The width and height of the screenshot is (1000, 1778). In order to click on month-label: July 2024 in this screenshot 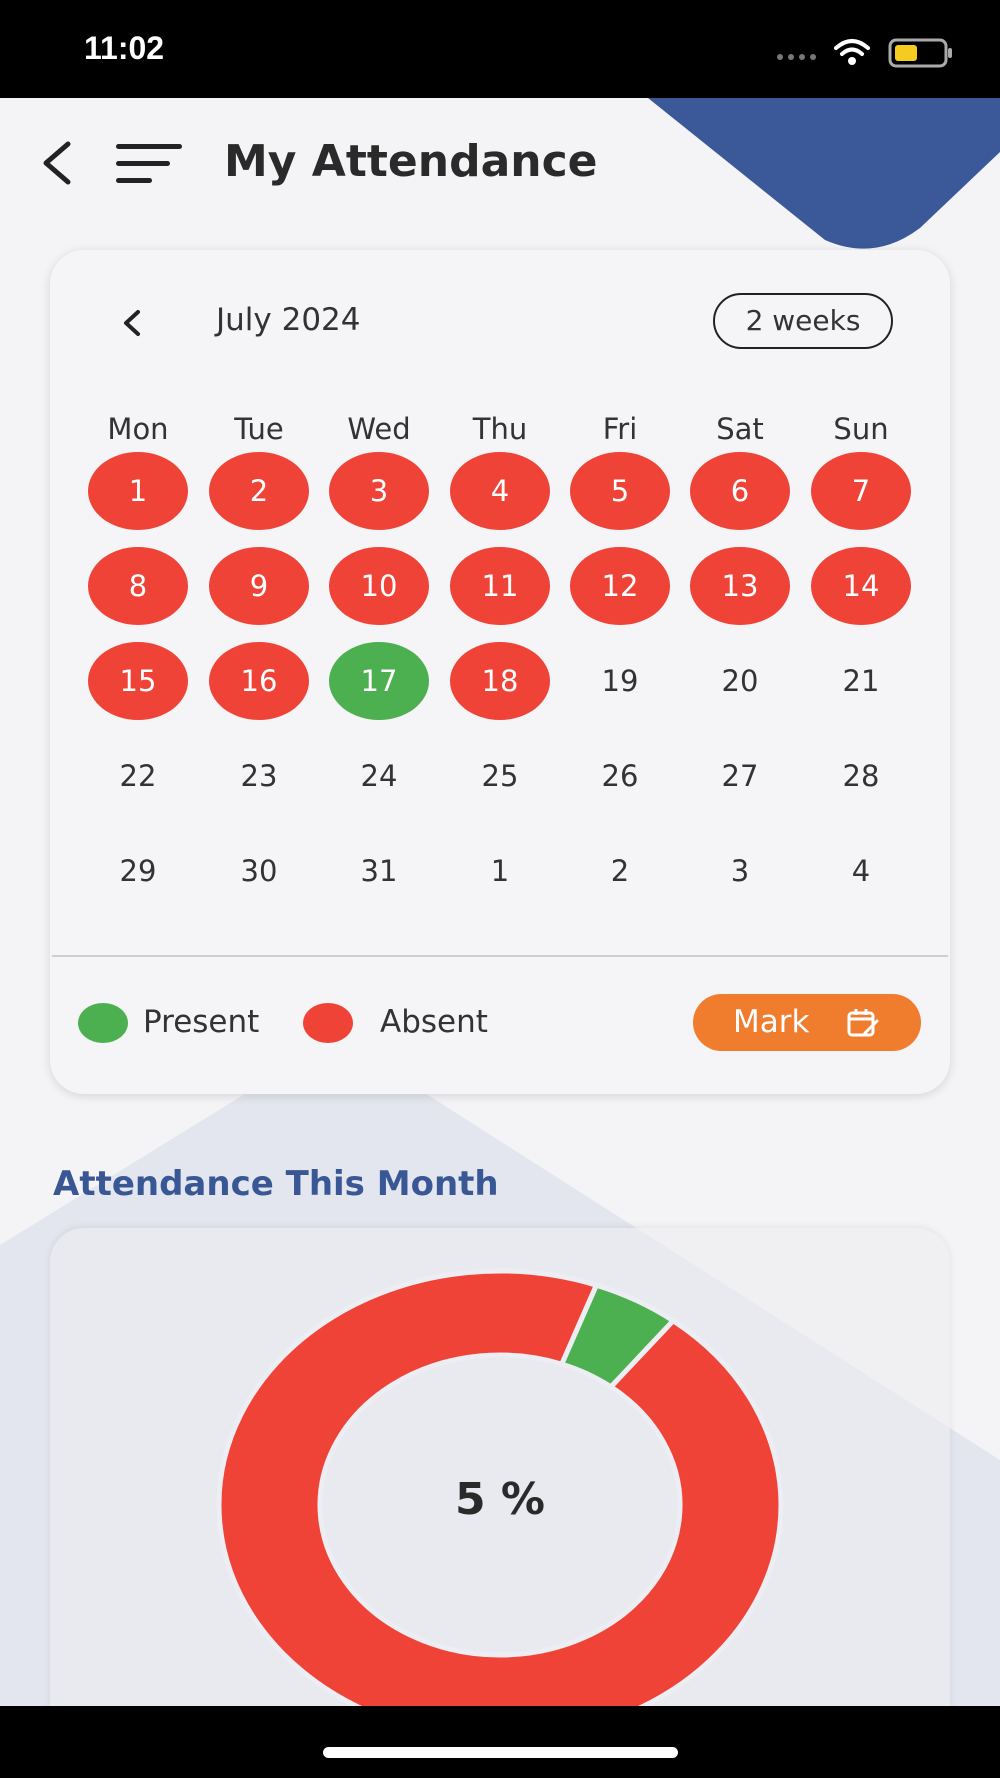, I will do `click(288, 320)`.